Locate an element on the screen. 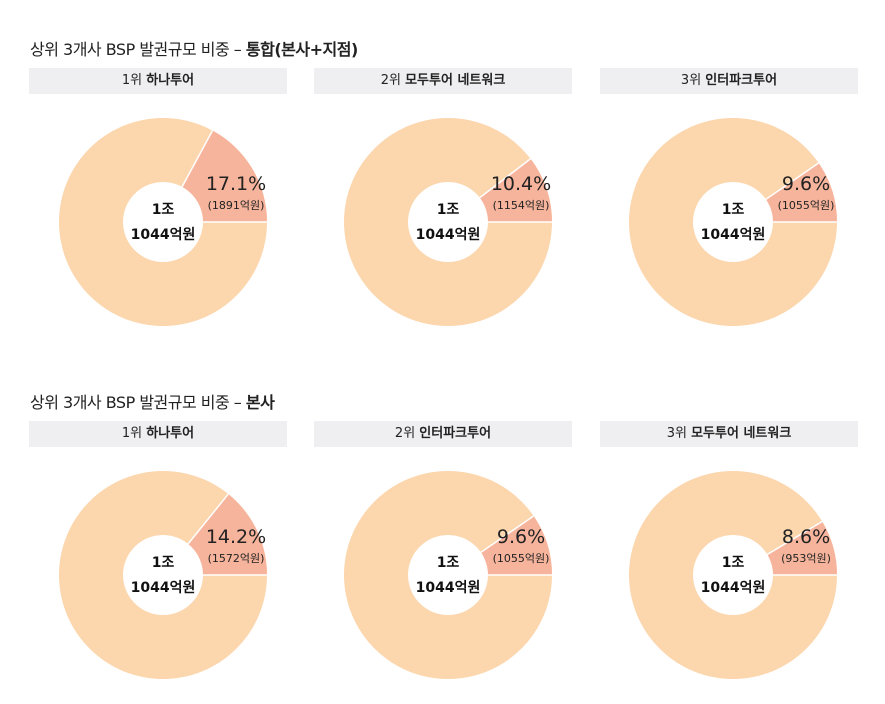  chart-label-bar: 3위 인터파크투어 is located at coordinates (729, 81).